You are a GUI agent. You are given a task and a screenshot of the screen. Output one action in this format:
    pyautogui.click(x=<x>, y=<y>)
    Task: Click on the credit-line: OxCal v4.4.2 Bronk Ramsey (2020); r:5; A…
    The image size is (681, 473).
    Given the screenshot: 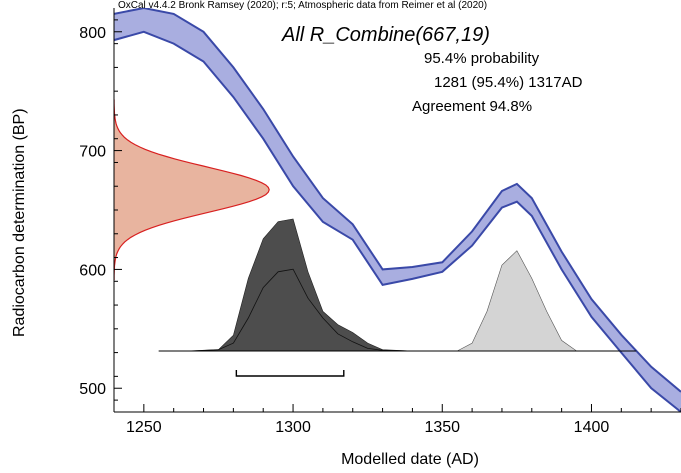 What is the action you would take?
    pyautogui.click(x=303, y=5)
    